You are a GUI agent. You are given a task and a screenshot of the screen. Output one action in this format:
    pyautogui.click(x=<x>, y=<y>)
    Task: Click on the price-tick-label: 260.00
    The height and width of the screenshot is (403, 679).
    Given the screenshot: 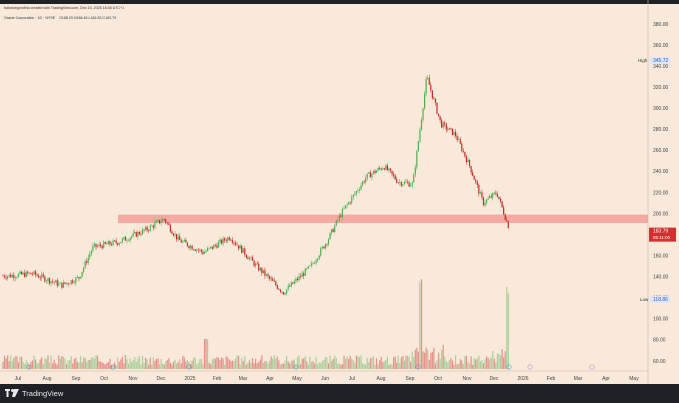 What is the action you would take?
    pyautogui.click(x=661, y=151)
    